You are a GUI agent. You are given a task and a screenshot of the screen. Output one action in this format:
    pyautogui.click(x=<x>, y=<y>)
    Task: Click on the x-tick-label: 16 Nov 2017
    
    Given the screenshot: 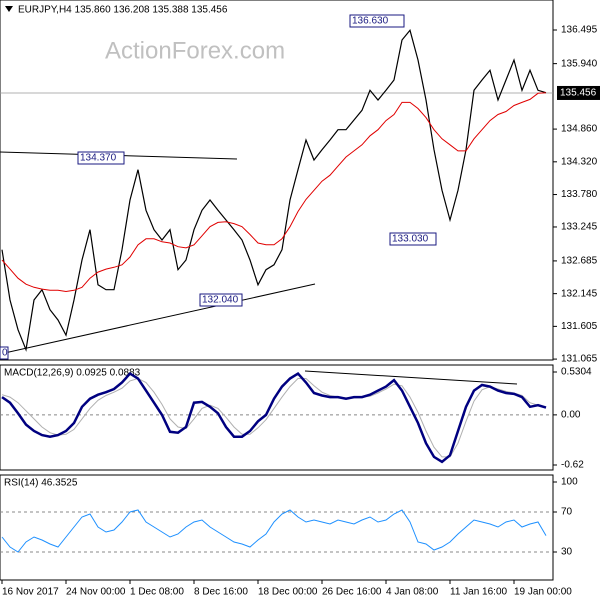 What is the action you would take?
    pyautogui.click(x=30, y=592)
    